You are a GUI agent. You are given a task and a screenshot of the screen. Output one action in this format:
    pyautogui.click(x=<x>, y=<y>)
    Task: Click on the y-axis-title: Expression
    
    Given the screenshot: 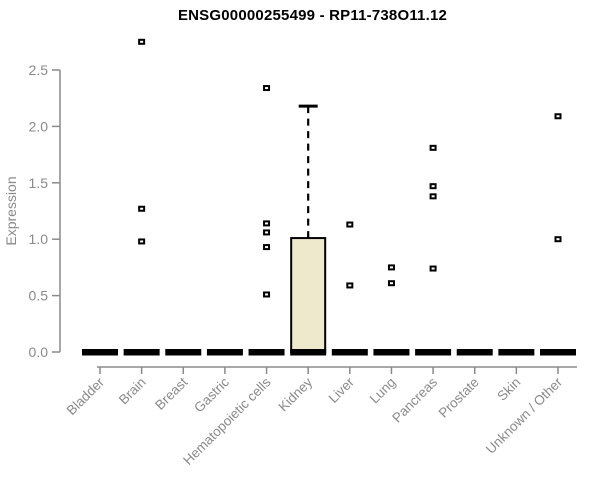 What is the action you would take?
    pyautogui.click(x=11, y=210)
    